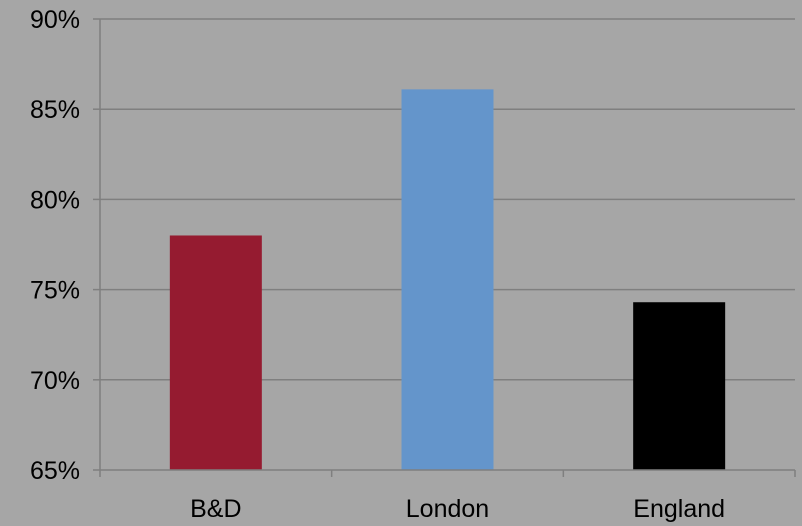 Image resolution: width=802 pixels, height=526 pixels. What do you see at coordinates (679, 509) in the screenshot?
I see `x-tick-label: England` at bounding box center [679, 509].